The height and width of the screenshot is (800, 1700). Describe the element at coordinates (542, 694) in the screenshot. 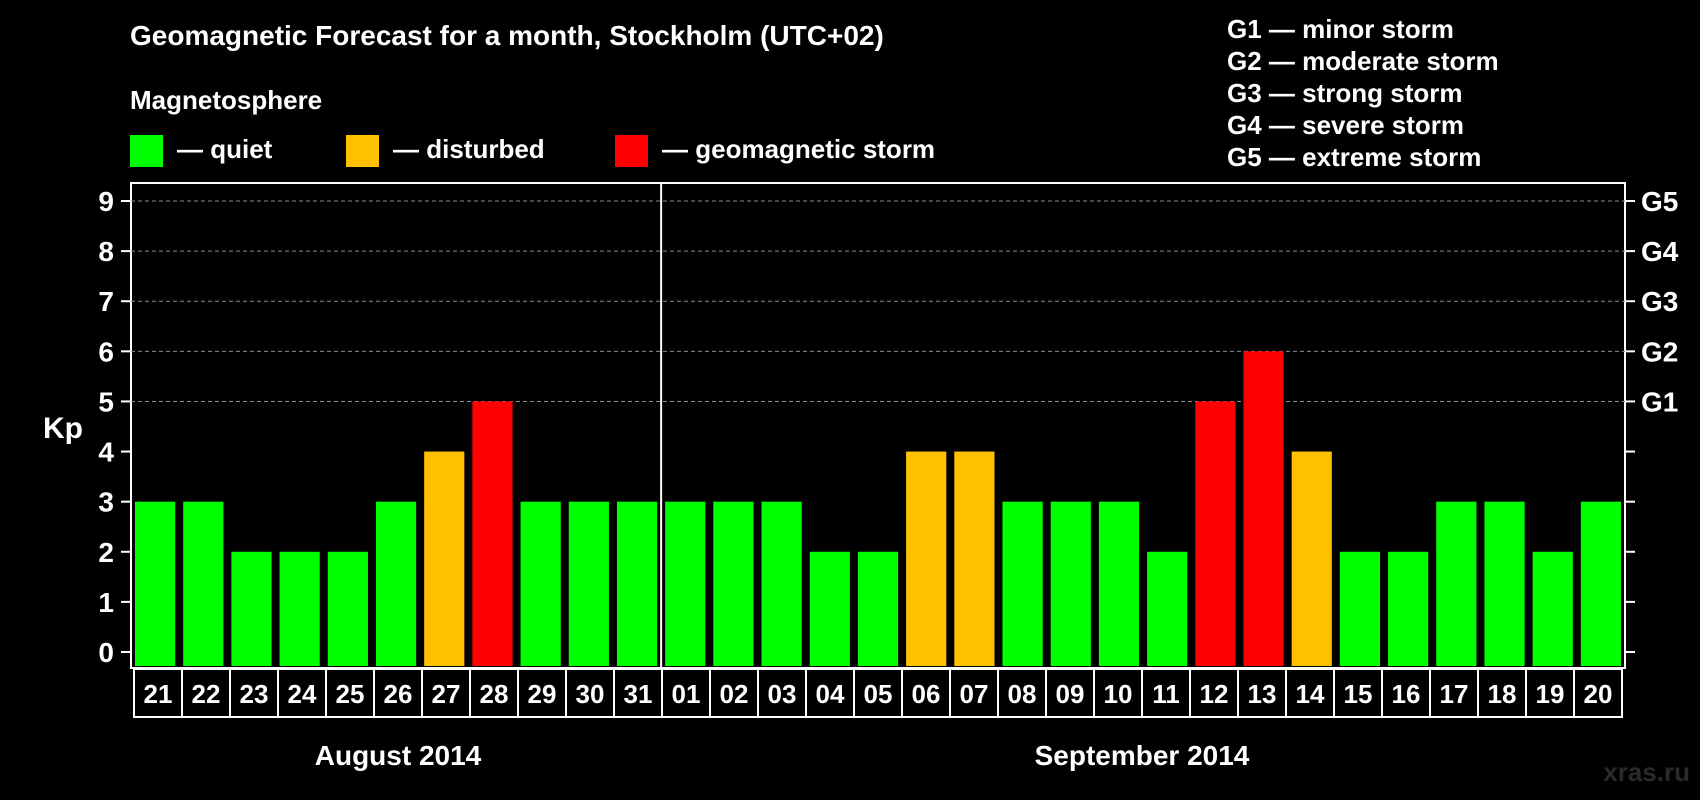

I see `day-label-29: 29` at that location.